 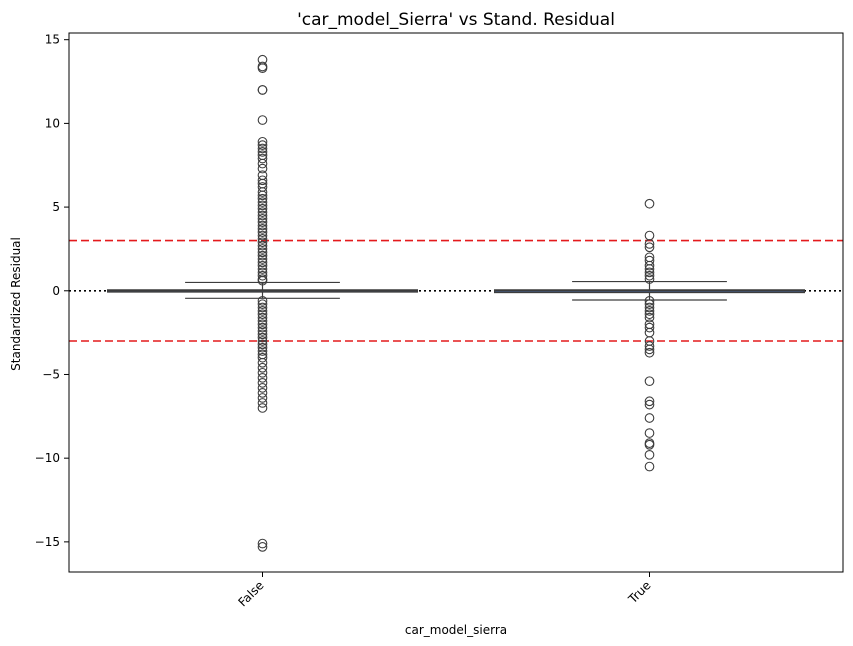 I want to click on y-tick-label: 0, so click(x=56, y=291).